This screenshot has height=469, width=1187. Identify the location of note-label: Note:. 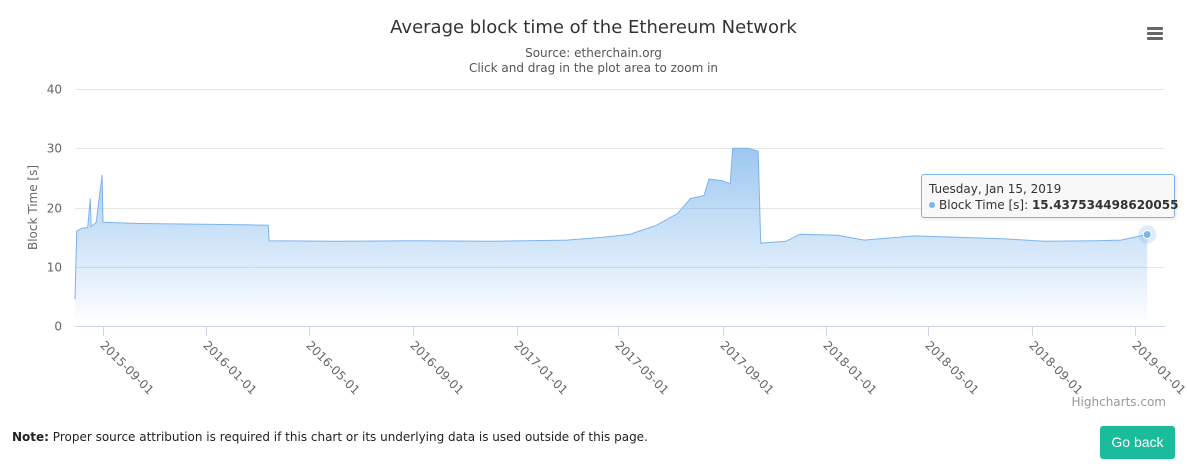
(30, 437).